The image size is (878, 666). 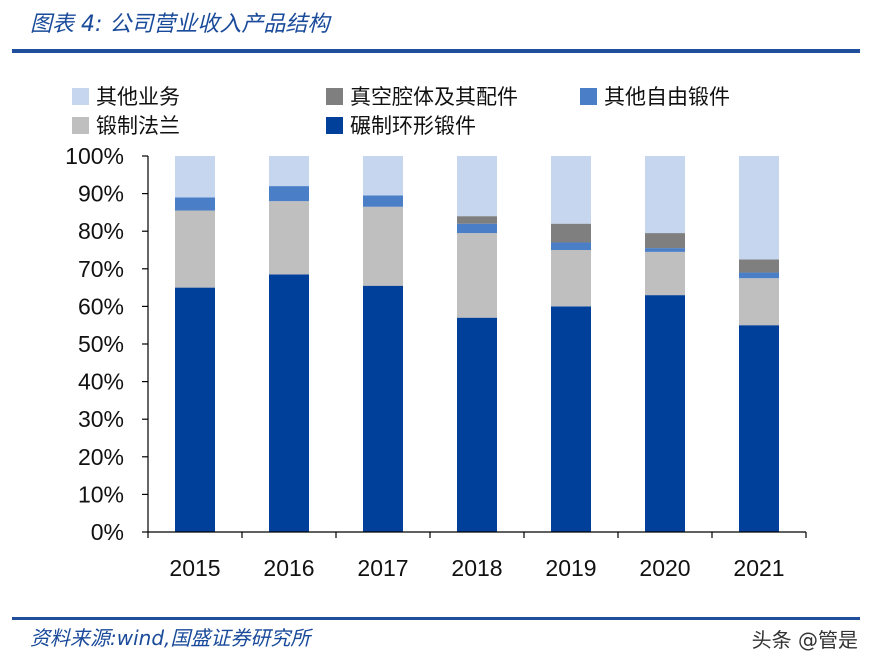 I want to click on legend-label-3: 锻制法兰, so click(x=138, y=126).